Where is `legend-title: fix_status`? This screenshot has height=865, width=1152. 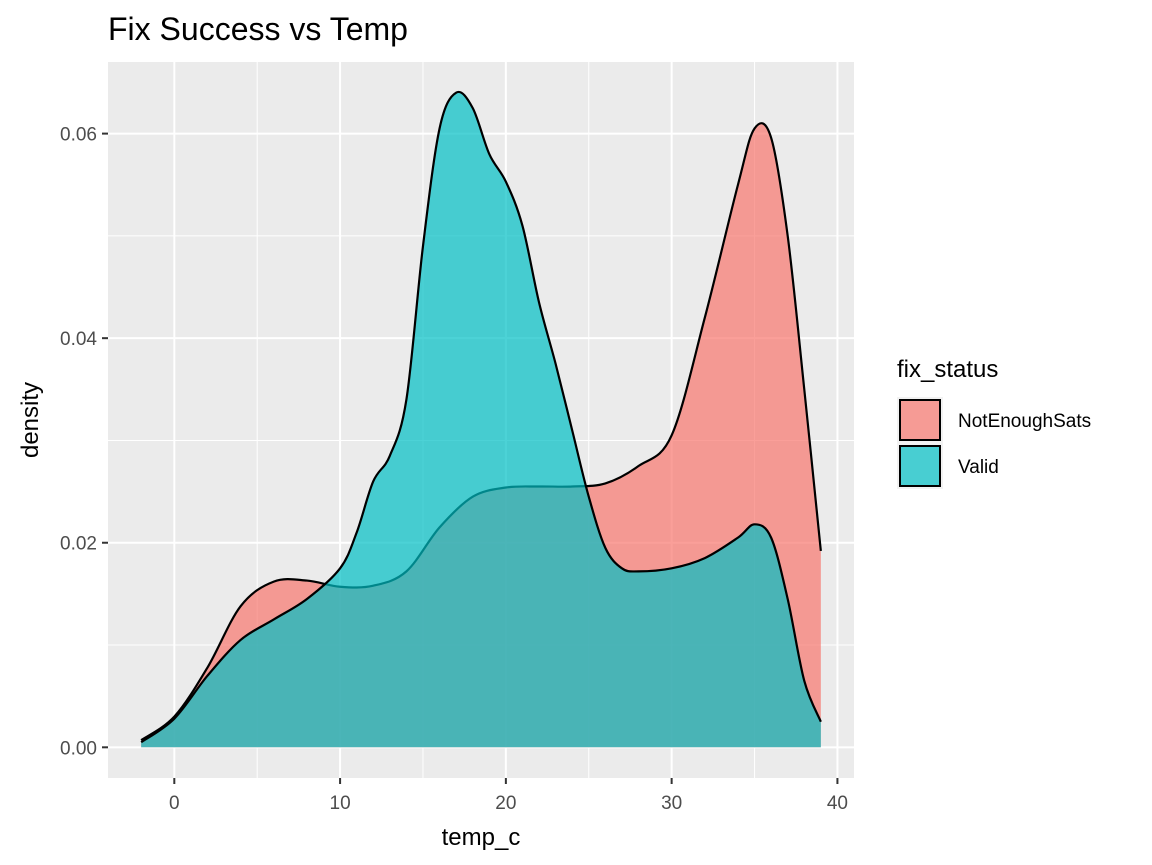
legend-title: fix_status is located at coordinates (947, 369).